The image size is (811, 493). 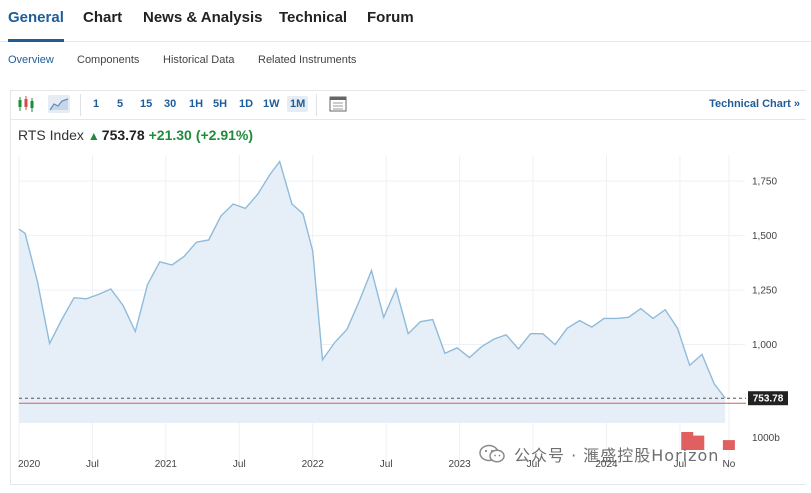 What do you see at coordinates (103, 17) in the screenshot?
I see `tab-chart: Chart` at bounding box center [103, 17].